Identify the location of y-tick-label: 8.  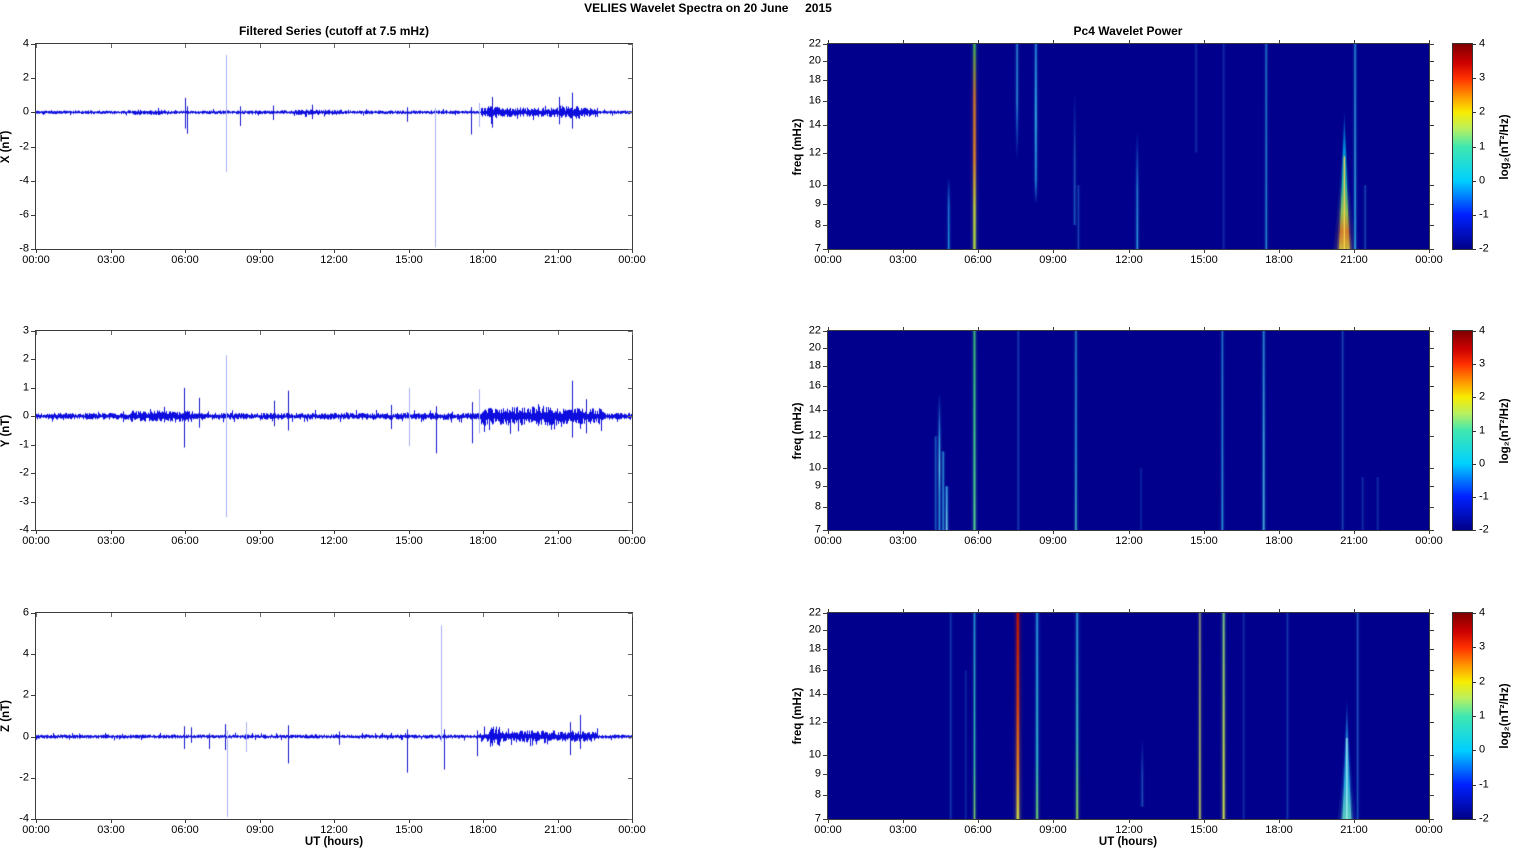
(817, 794).